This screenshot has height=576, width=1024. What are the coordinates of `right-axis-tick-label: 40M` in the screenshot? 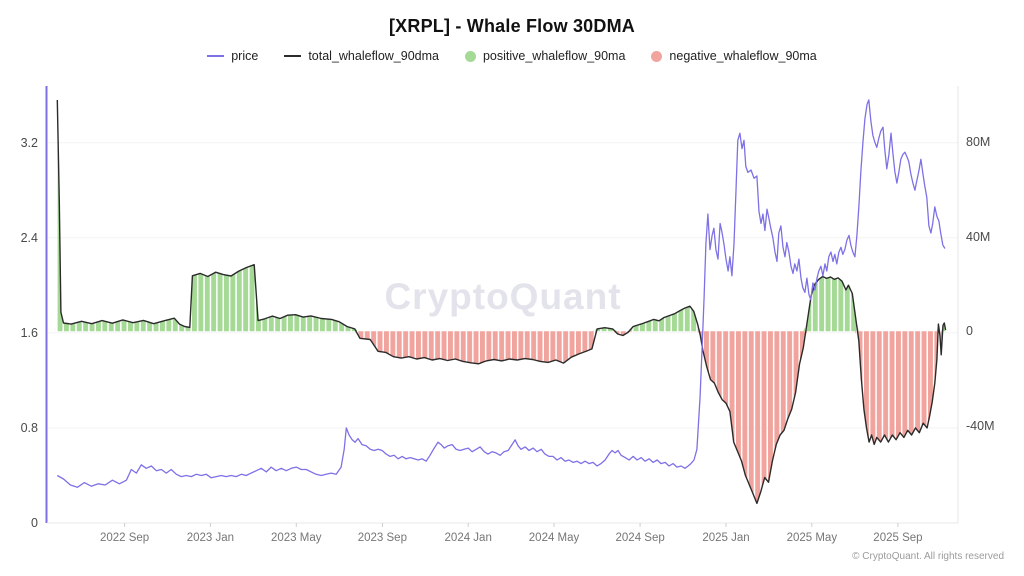 It's located at (978, 236).